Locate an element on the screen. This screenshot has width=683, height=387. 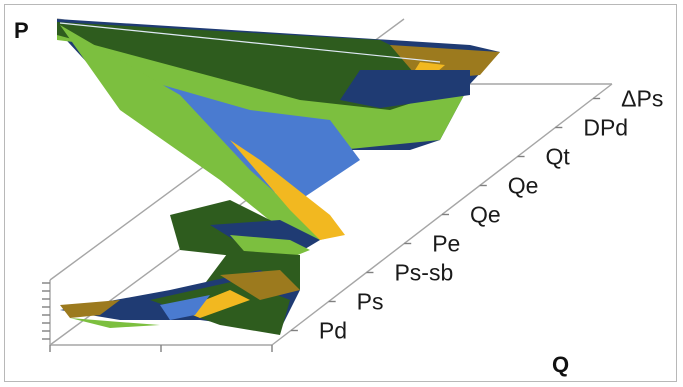
depth-label-8: ΔPs is located at coordinates (642, 99).